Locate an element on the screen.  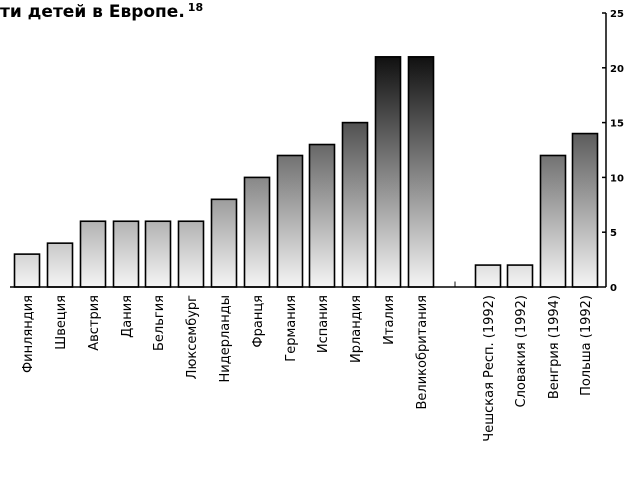
y-axis: 0 5 10 15 20 25 is located at coordinates (613, 151).